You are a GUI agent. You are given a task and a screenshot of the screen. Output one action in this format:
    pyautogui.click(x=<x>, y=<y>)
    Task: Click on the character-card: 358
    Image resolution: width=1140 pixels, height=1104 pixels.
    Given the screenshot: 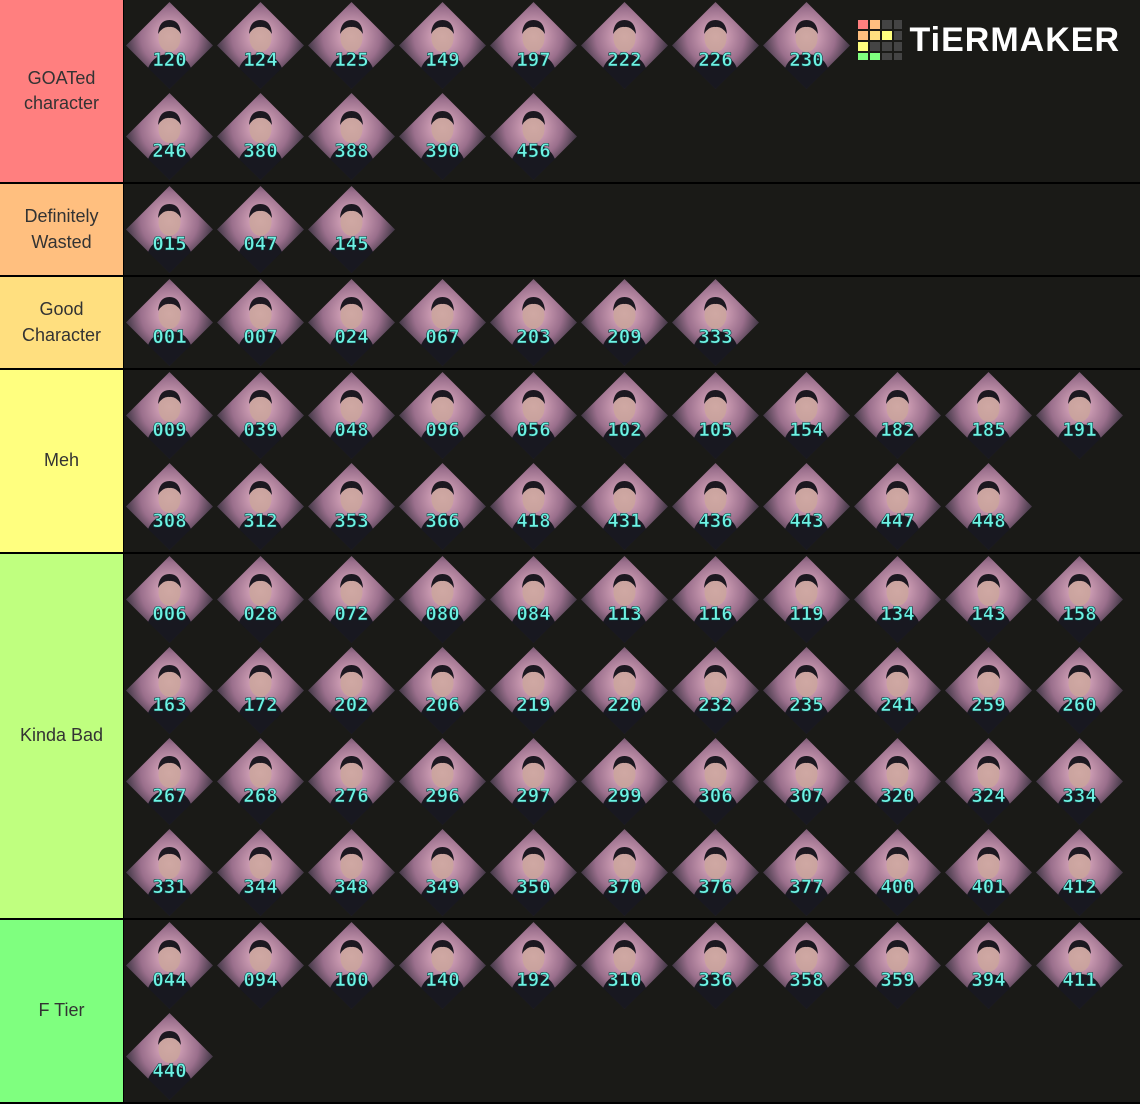 What is the action you would take?
    pyautogui.click(x=806, y=965)
    